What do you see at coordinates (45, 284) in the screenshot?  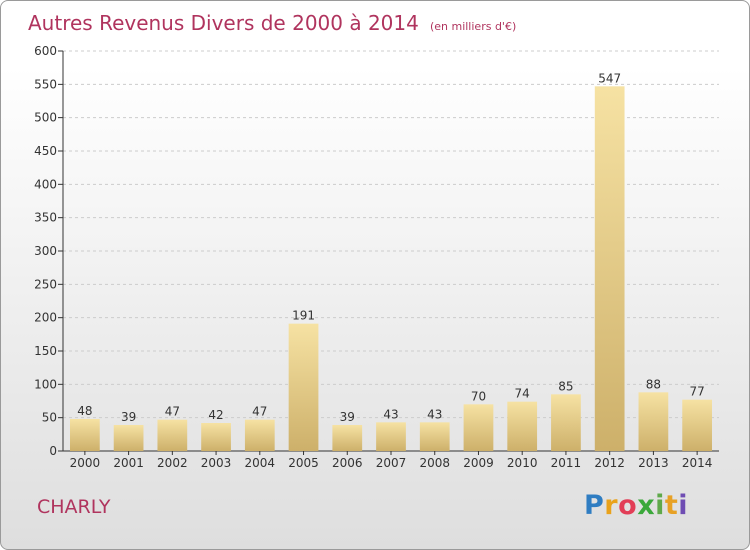 I see `y-tick-label: 250` at bounding box center [45, 284].